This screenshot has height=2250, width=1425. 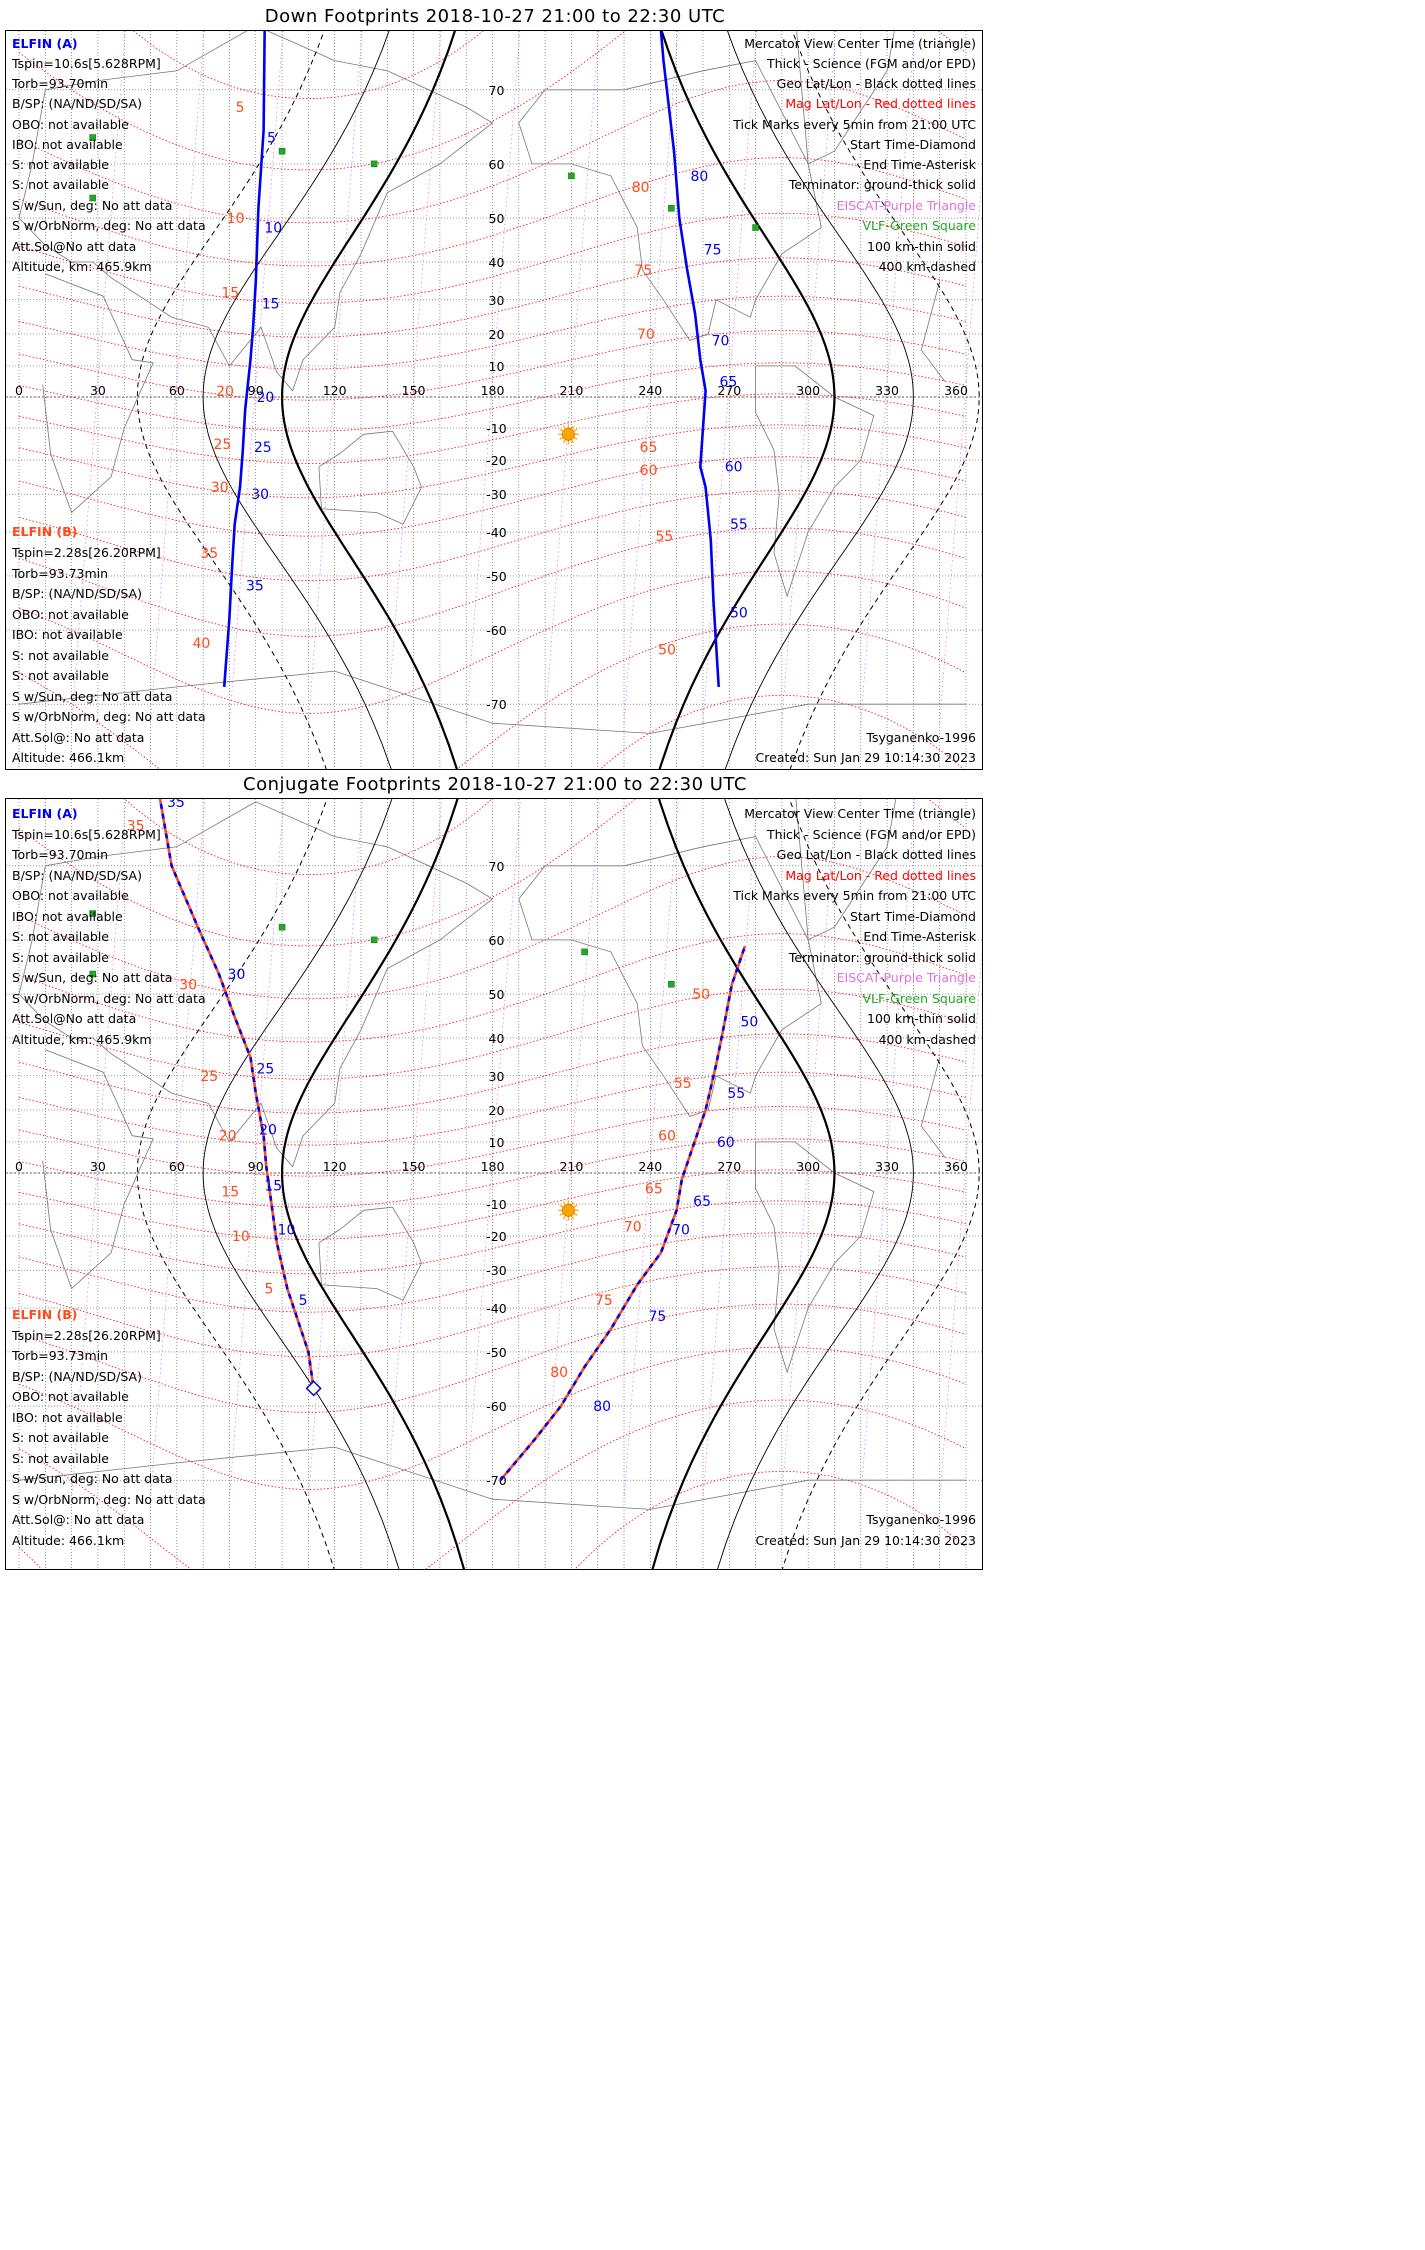 I want to click on model-label: Tsyganenko-1996, so click(x=921, y=1519).